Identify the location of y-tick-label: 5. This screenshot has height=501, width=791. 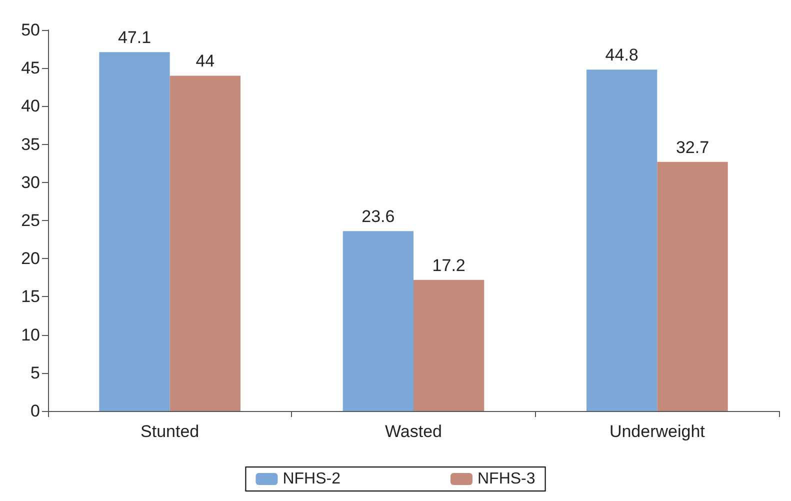
(35, 372).